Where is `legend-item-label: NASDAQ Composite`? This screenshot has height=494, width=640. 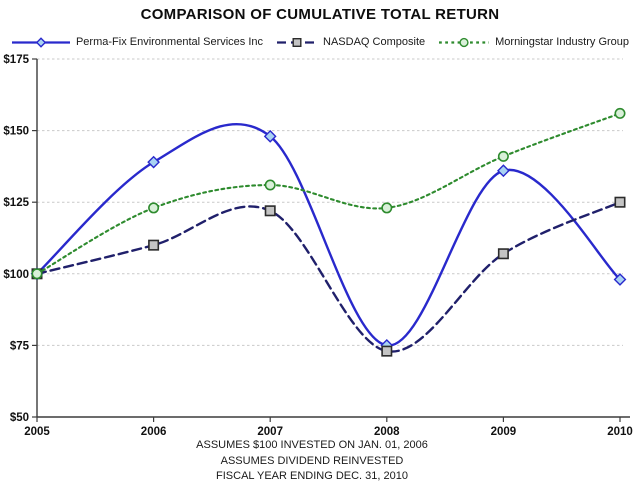
legend-item-label: NASDAQ Composite is located at coordinates (374, 42).